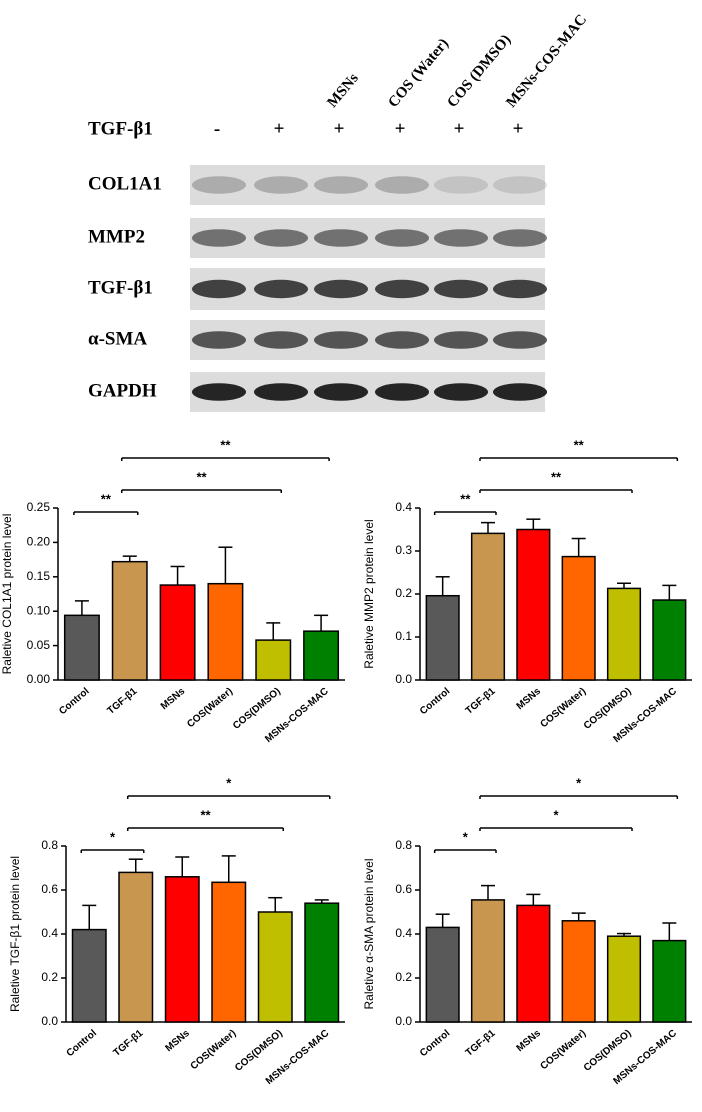 This screenshot has width=702, height=1112. What do you see at coordinates (173, 699) in the screenshot?
I see `x-tick-label: MSNs` at bounding box center [173, 699].